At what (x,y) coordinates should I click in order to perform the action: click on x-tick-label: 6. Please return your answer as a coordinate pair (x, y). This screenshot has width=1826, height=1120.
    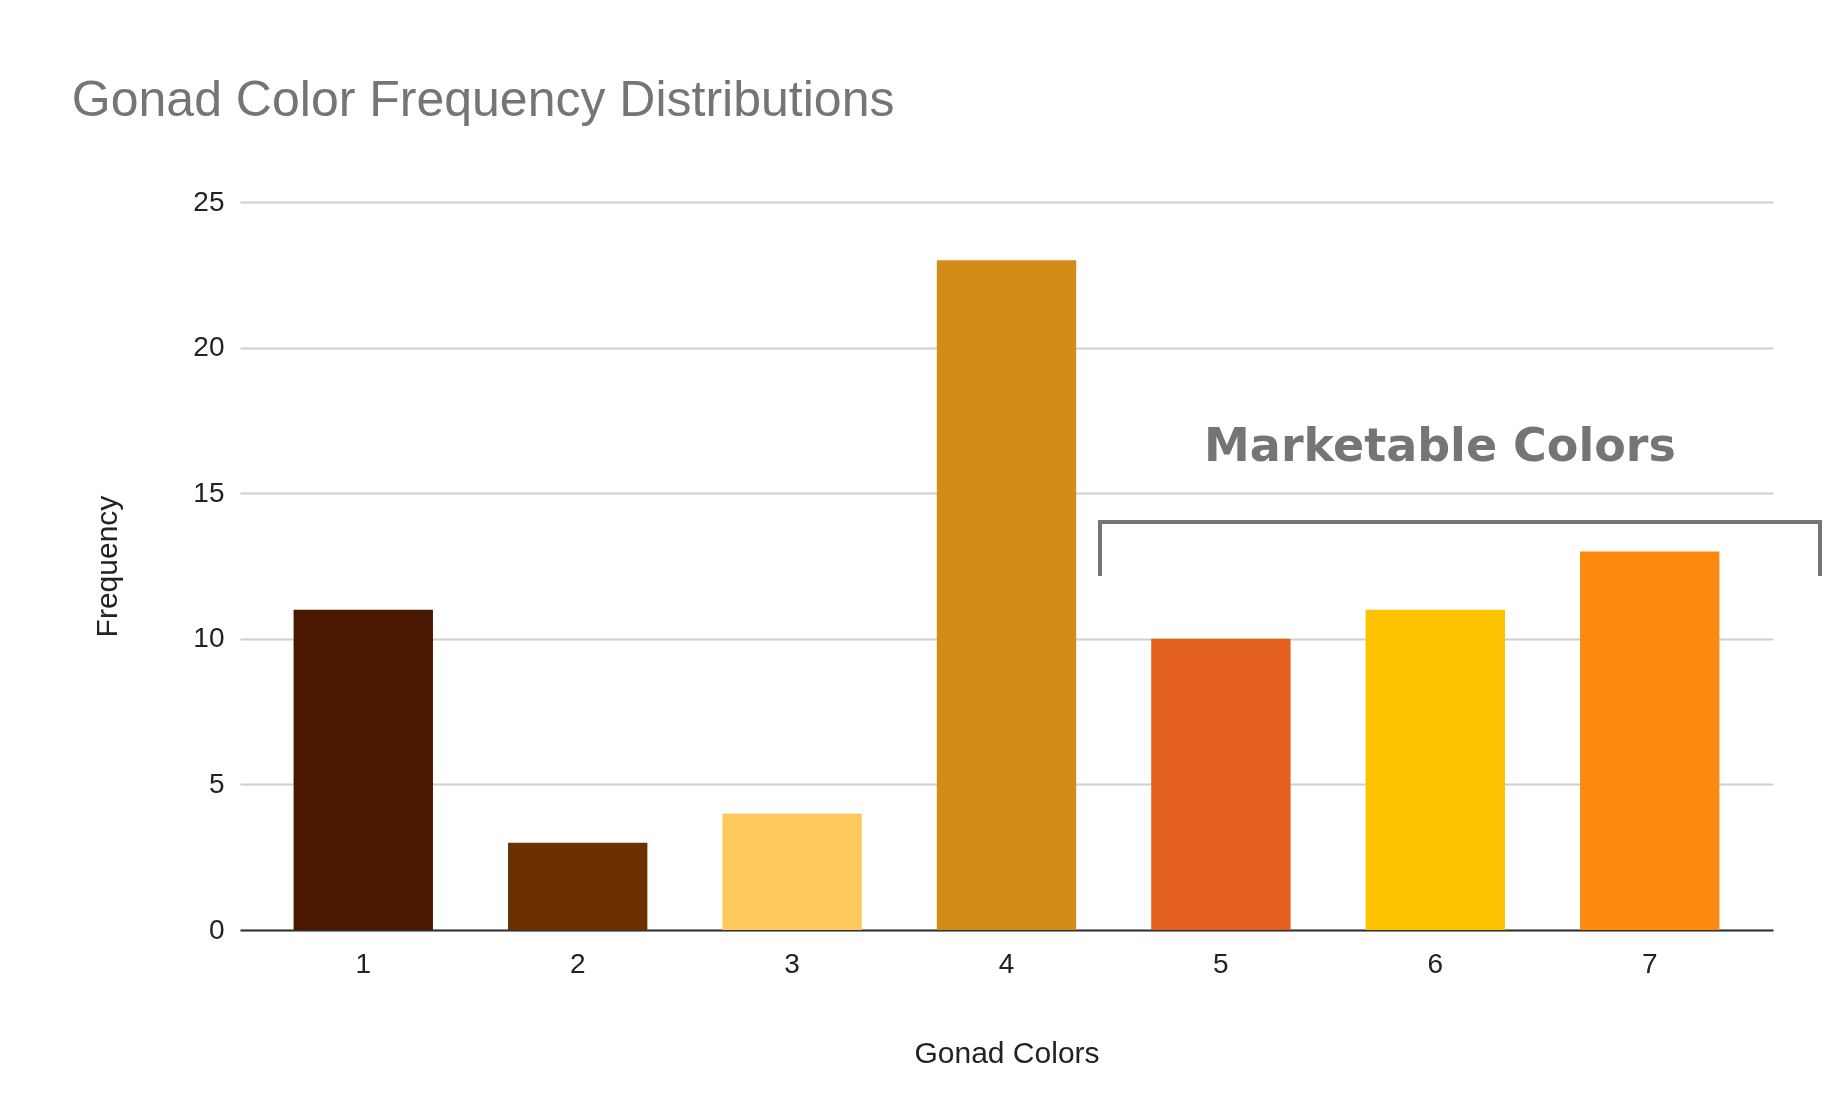
    Looking at the image, I should click on (1435, 963).